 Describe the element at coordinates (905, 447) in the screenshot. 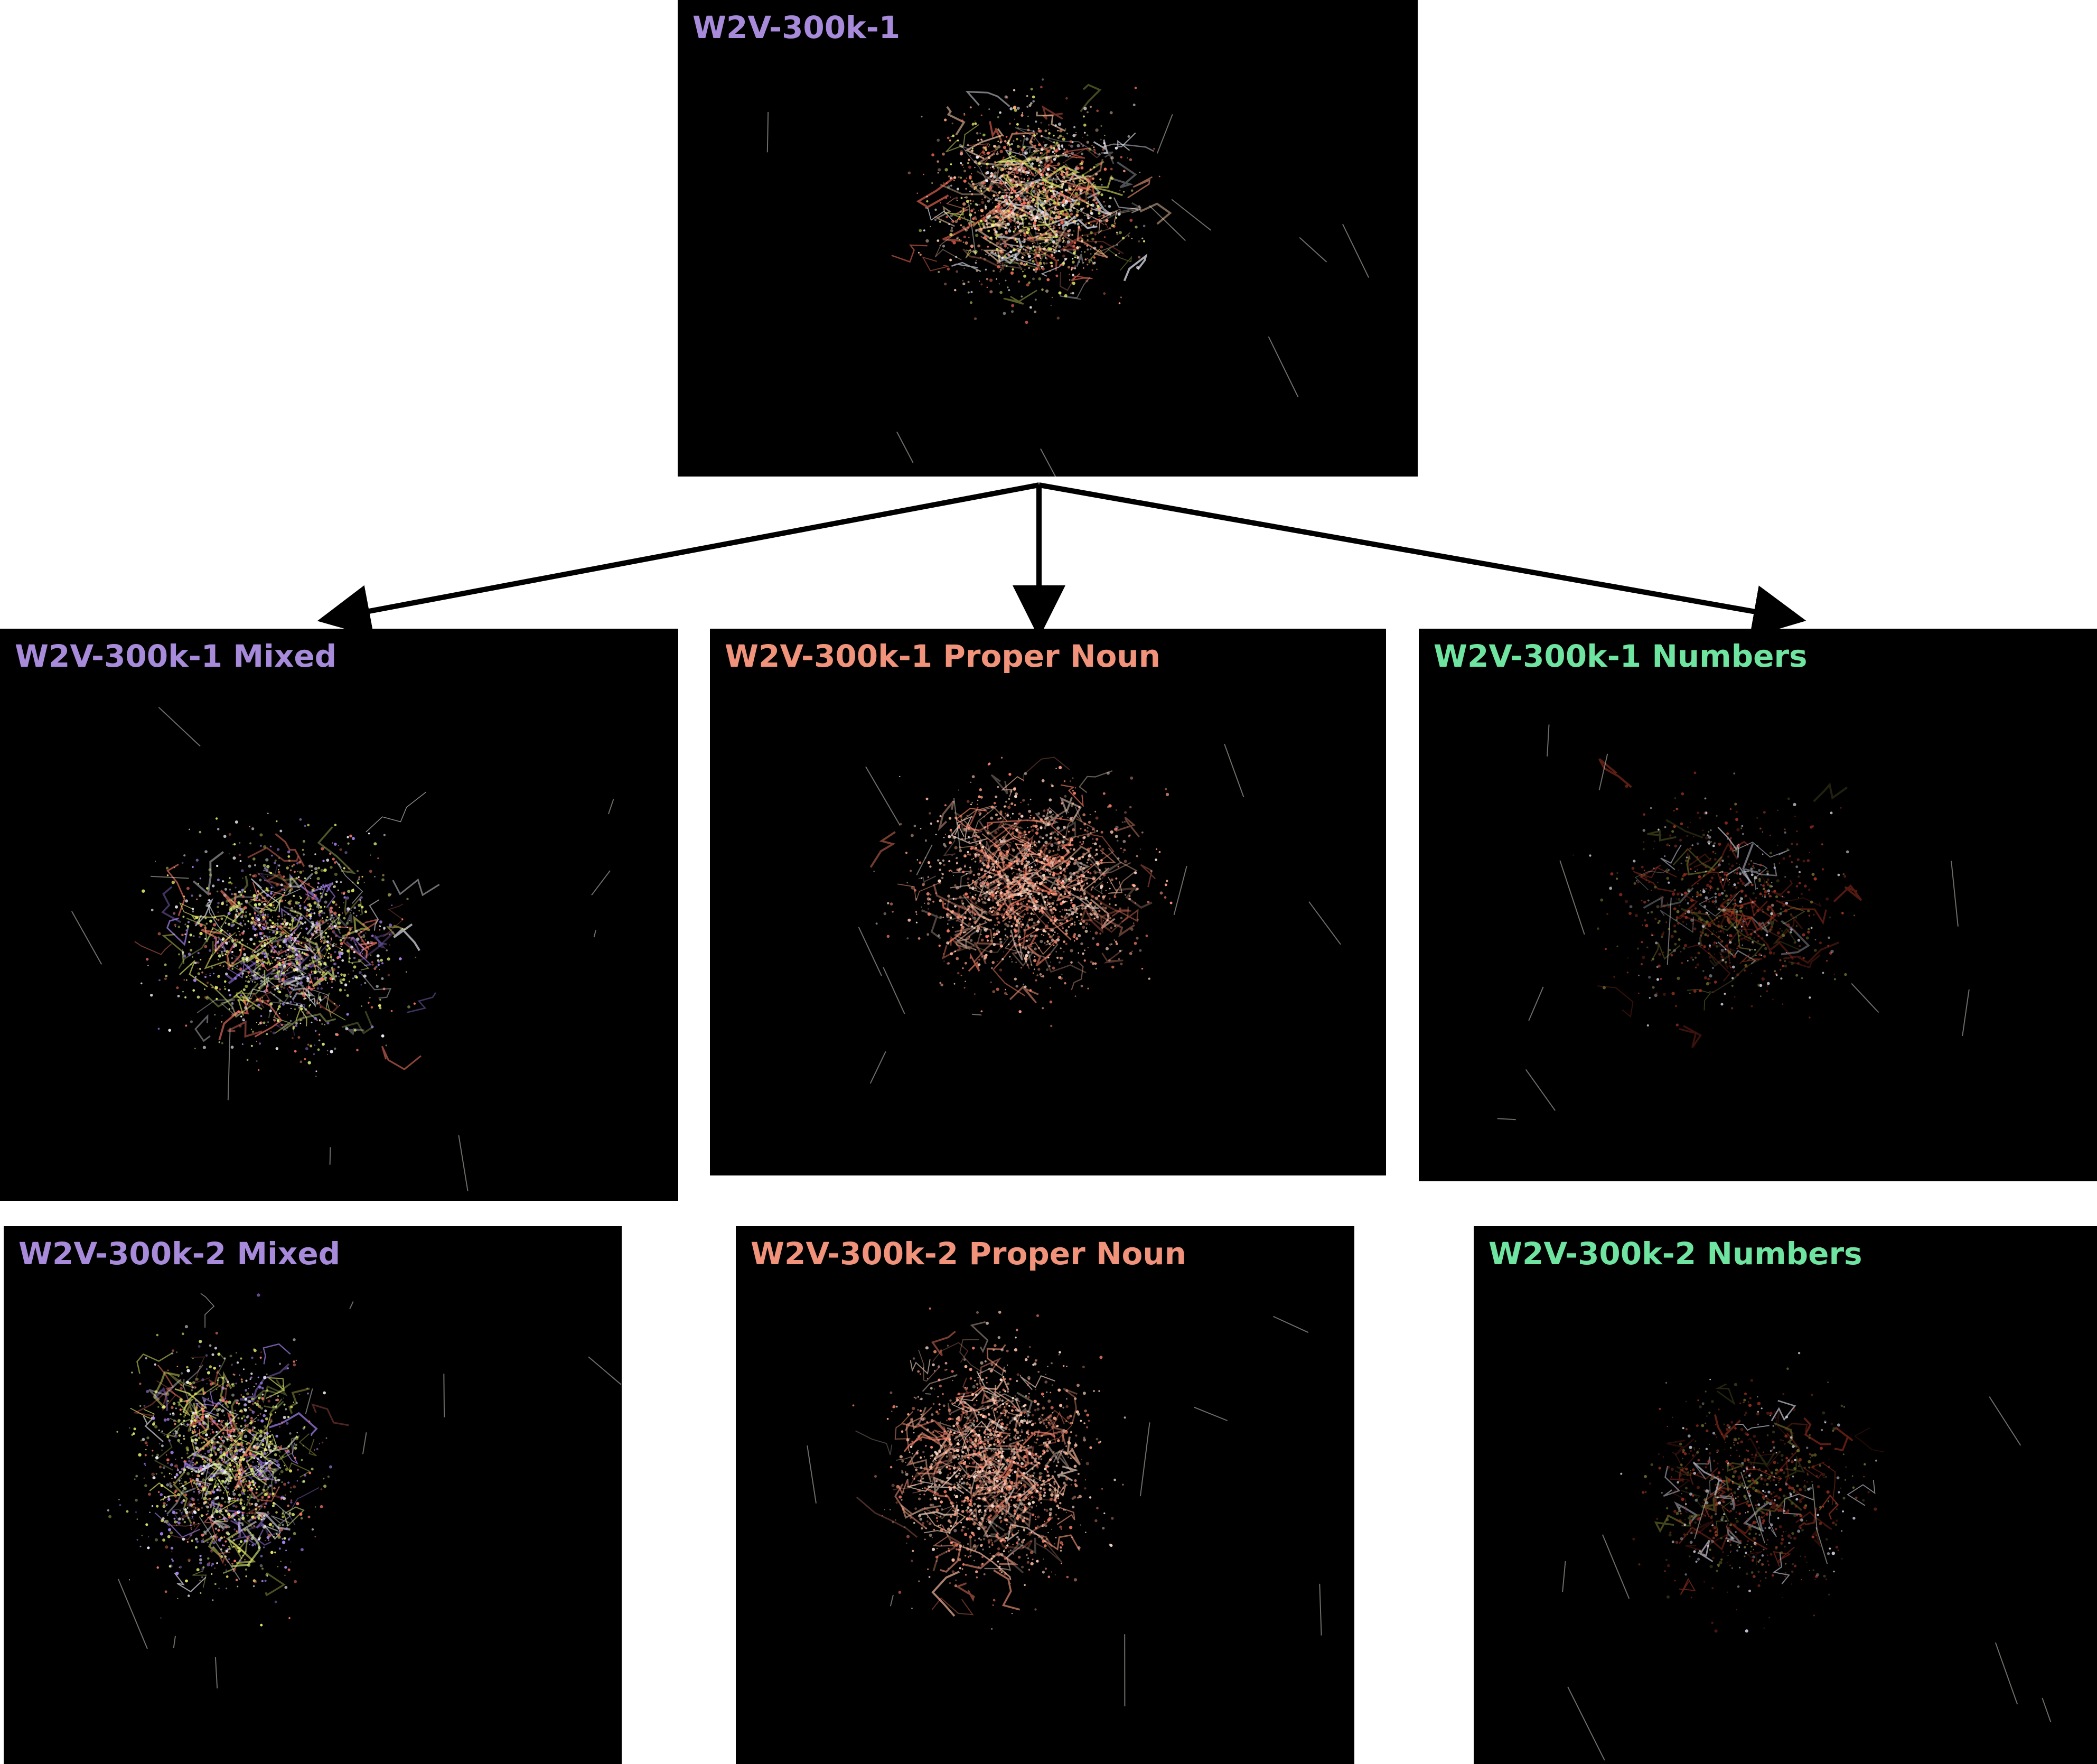

I see `outlier-streak` at that location.